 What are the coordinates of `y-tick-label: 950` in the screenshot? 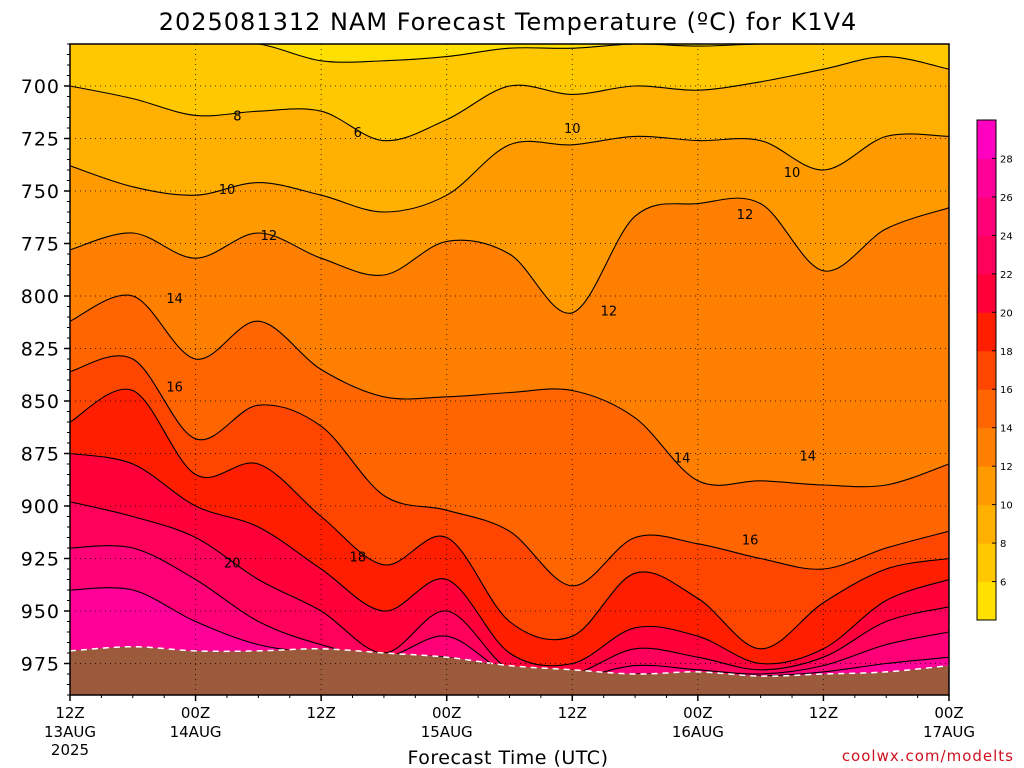 It's located at (40, 612).